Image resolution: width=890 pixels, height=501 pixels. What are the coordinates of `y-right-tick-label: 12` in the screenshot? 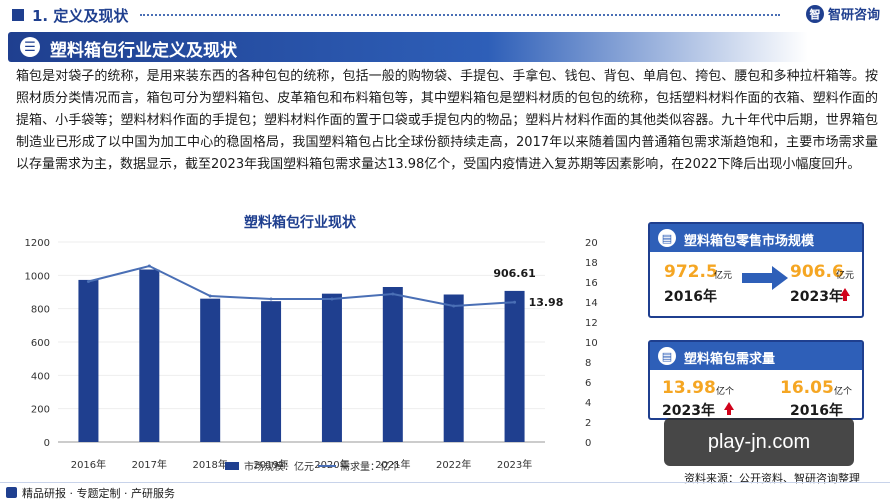 It's located at (591, 323).